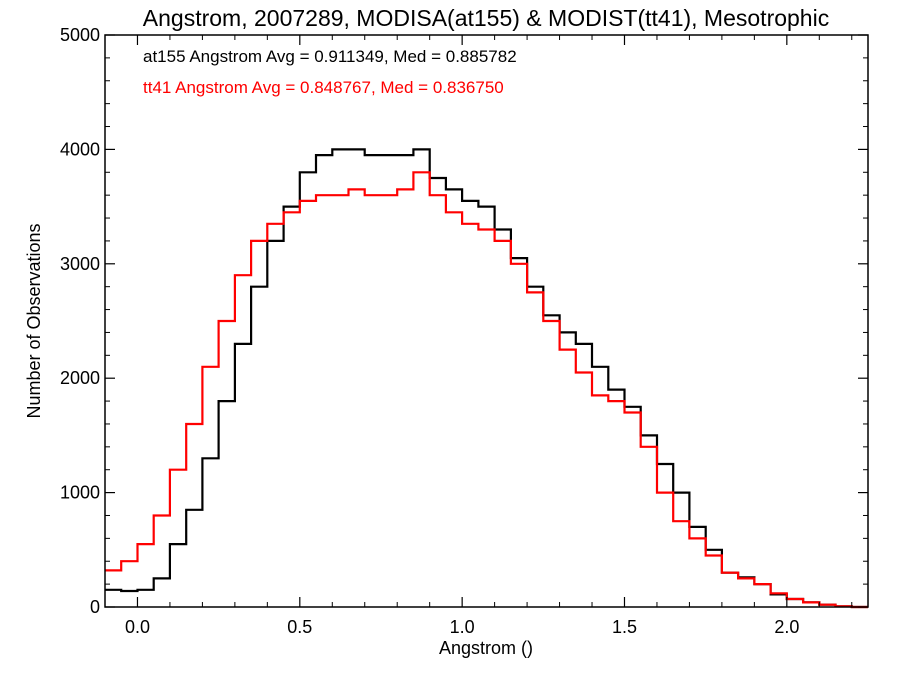 The height and width of the screenshot is (675, 900). Describe the element at coordinates (80, 35) in the screenshot. I see `y-tick-label: 5000` at that location.